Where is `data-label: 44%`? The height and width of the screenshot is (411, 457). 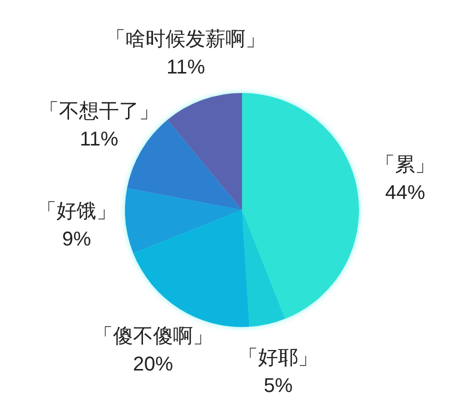
data-label: 44% is located at coordinates (405, 193).